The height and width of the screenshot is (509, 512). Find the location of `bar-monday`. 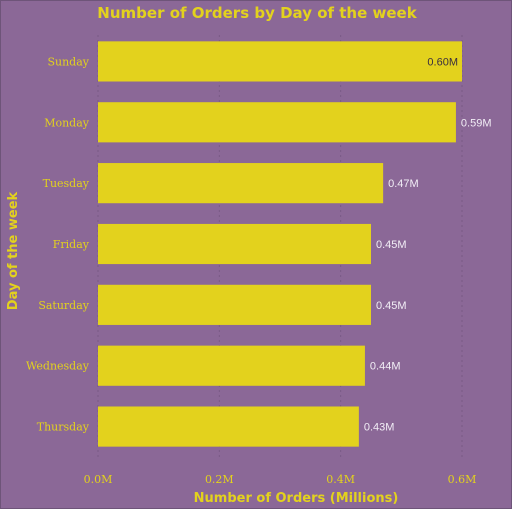

bar-monday is located at coordinates (277, 122).